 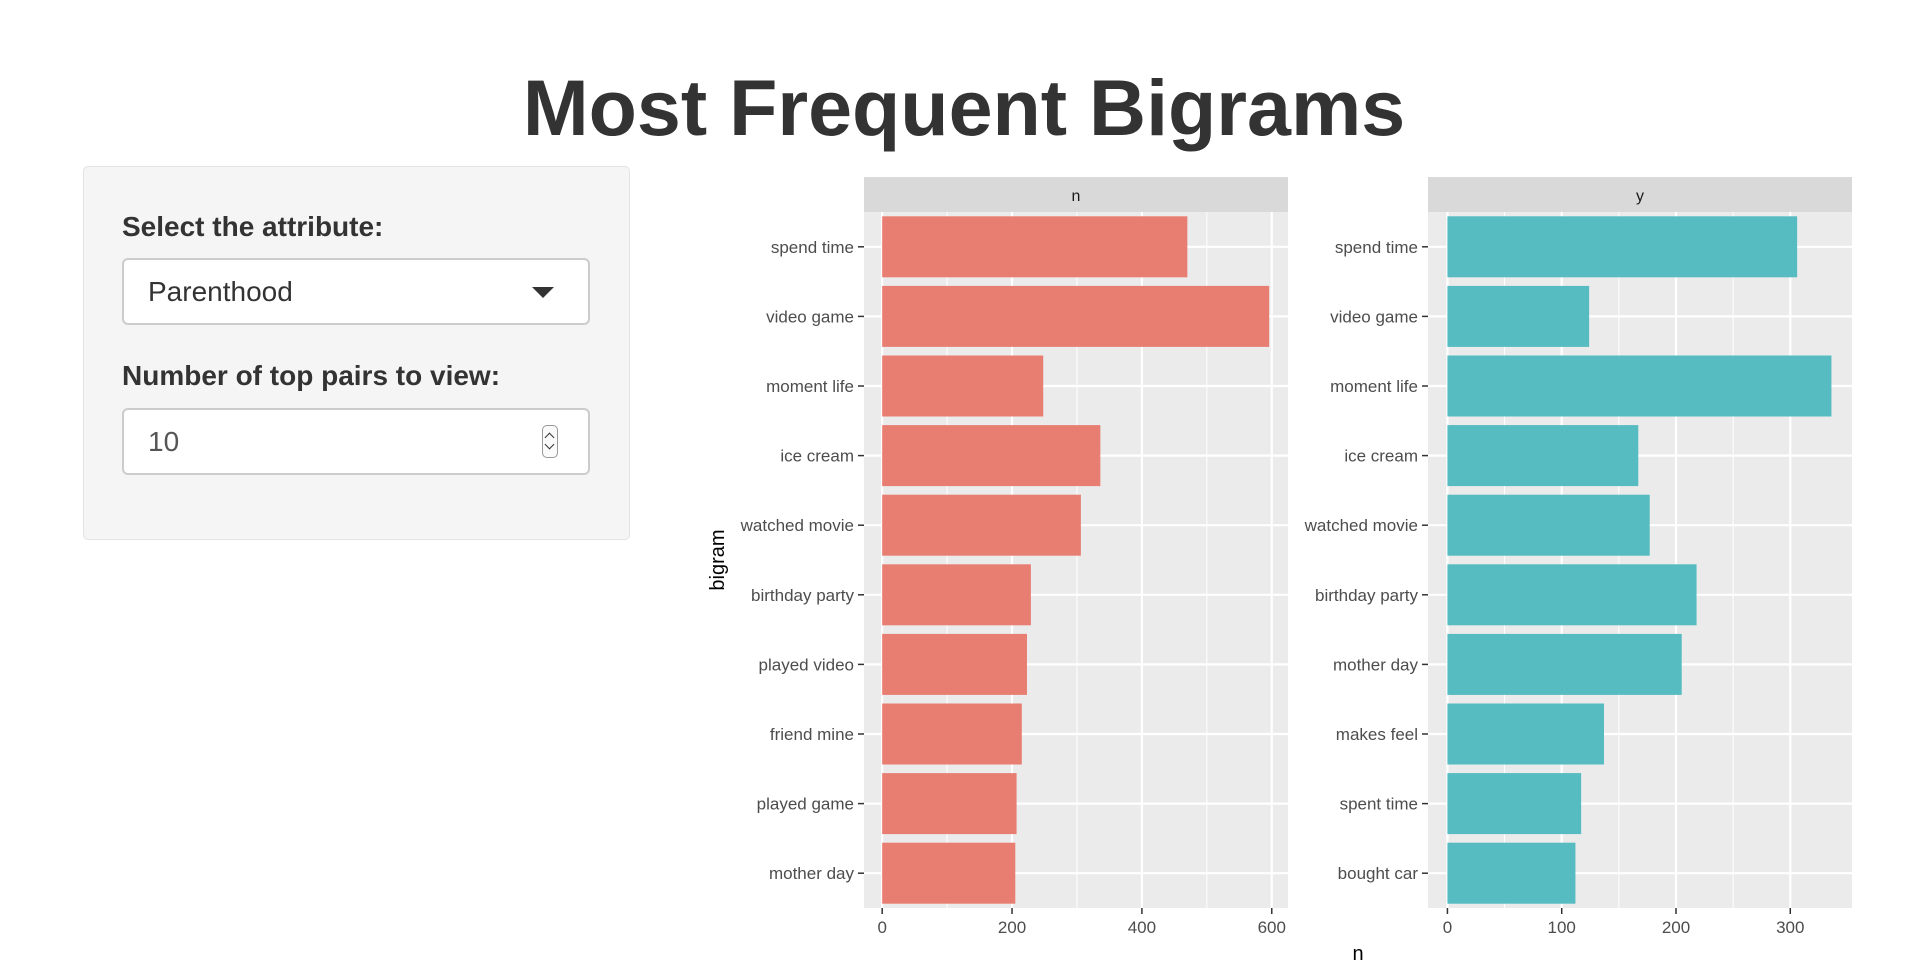 What do you see at coordinates (806, 664) in the screenshot?
I see `y-tick-label: played video` at bounding box center [806, 664].